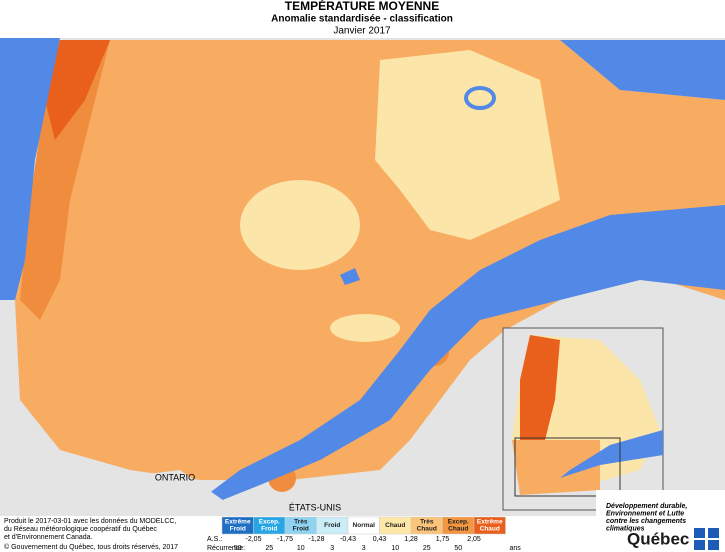 The height and width of the screenshot is (552, 725). I want to click on as-value: 1,75, so click(443, 539).